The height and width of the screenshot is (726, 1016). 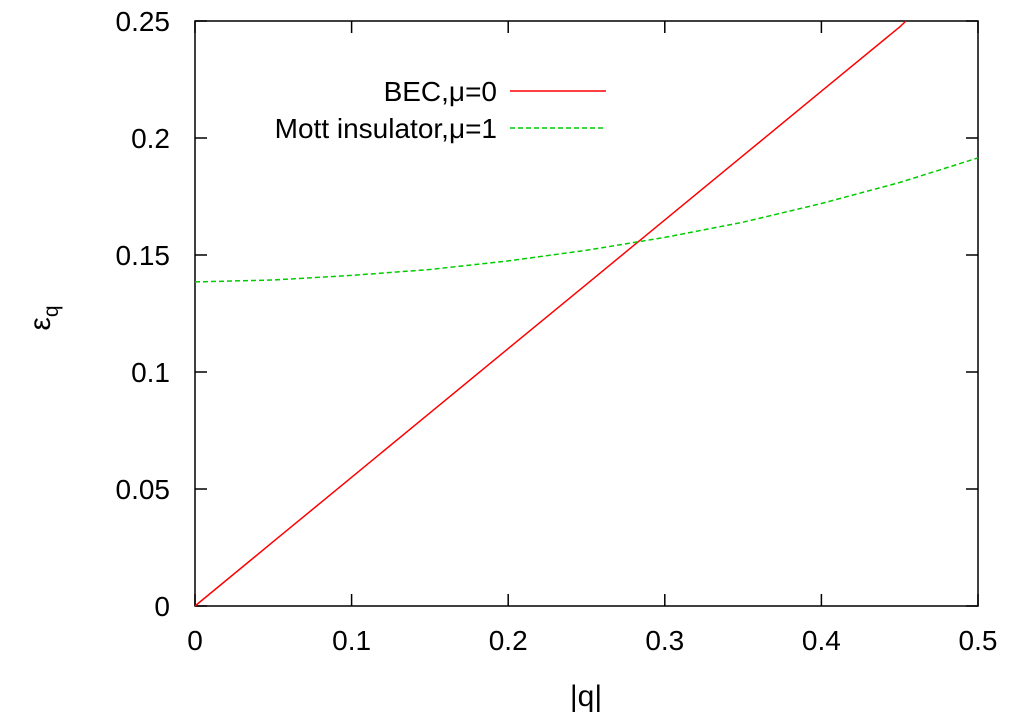 I want to click on x-tick-label: 0.3, so click(x=664, y=640).